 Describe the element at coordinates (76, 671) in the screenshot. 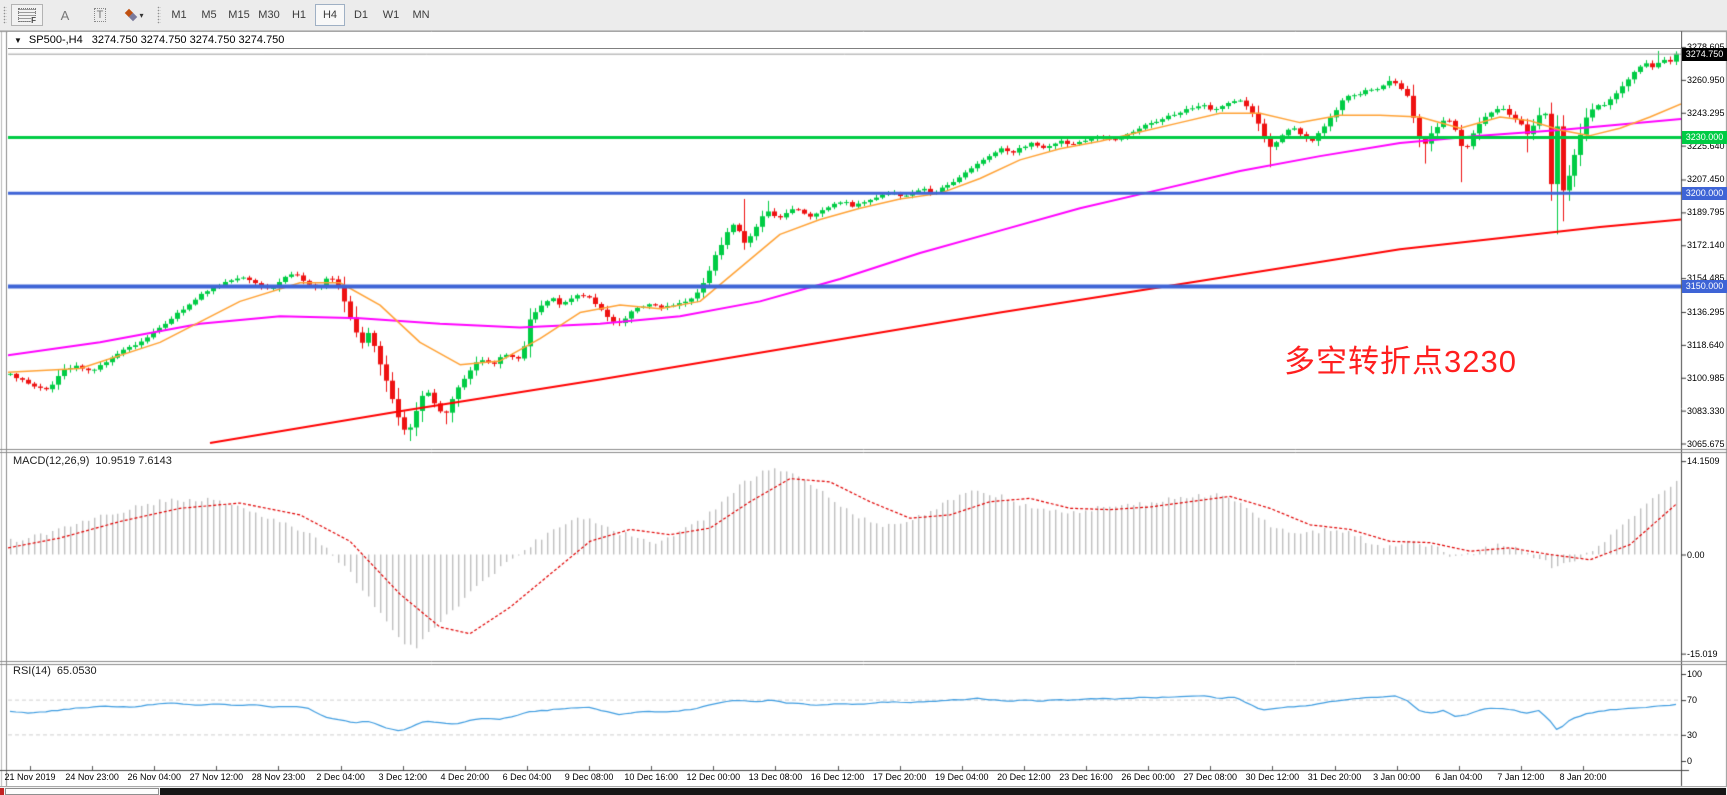

I see `rsi-indicator-value: 65.0530` at that location.